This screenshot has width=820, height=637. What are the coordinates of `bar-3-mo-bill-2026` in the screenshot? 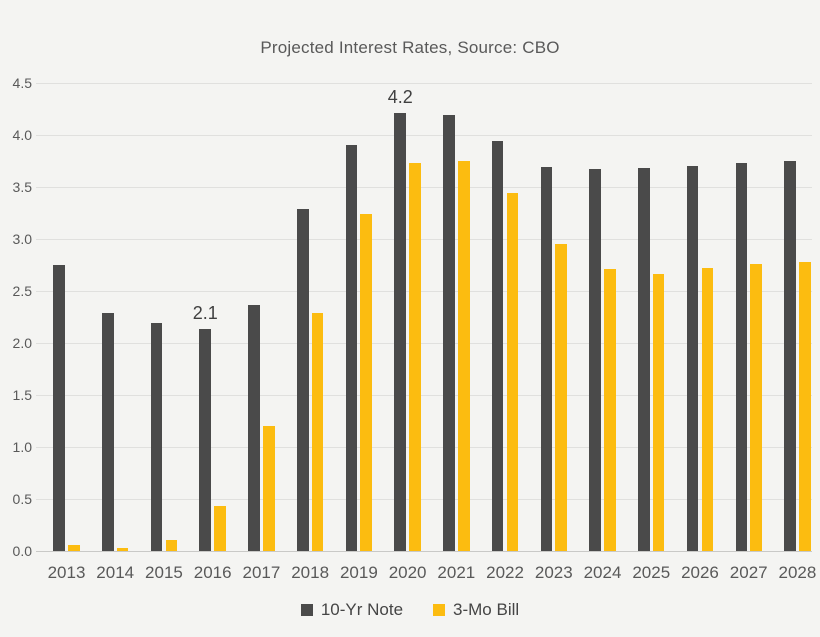 It's located at (707, 409).